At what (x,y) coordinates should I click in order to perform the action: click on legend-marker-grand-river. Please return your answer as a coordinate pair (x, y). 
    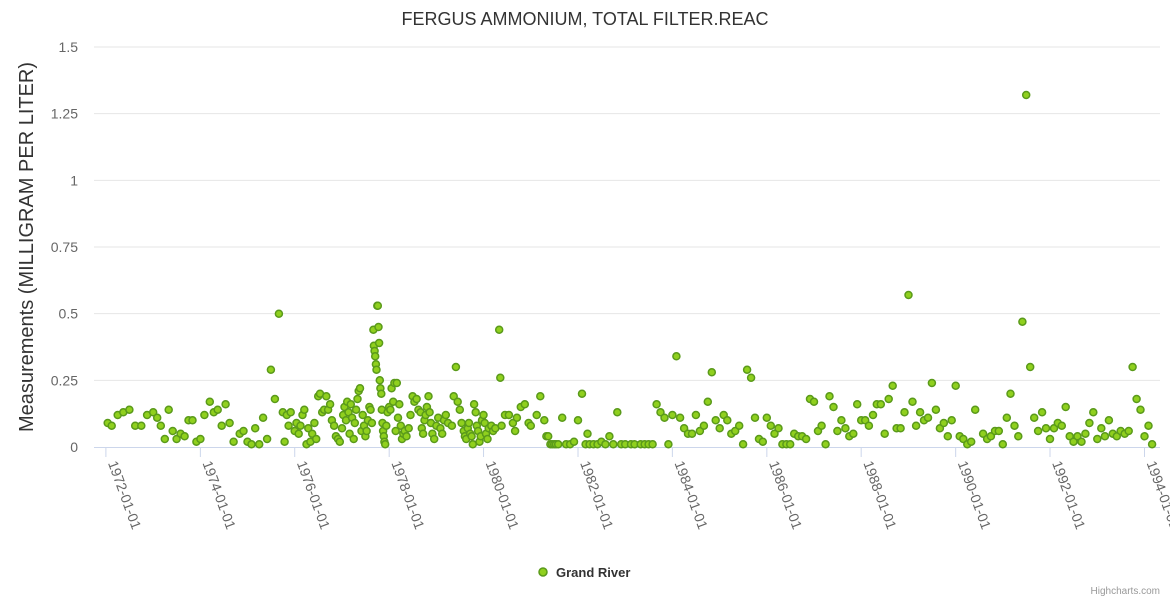
    Looking at the image, I should click on (543, 572).